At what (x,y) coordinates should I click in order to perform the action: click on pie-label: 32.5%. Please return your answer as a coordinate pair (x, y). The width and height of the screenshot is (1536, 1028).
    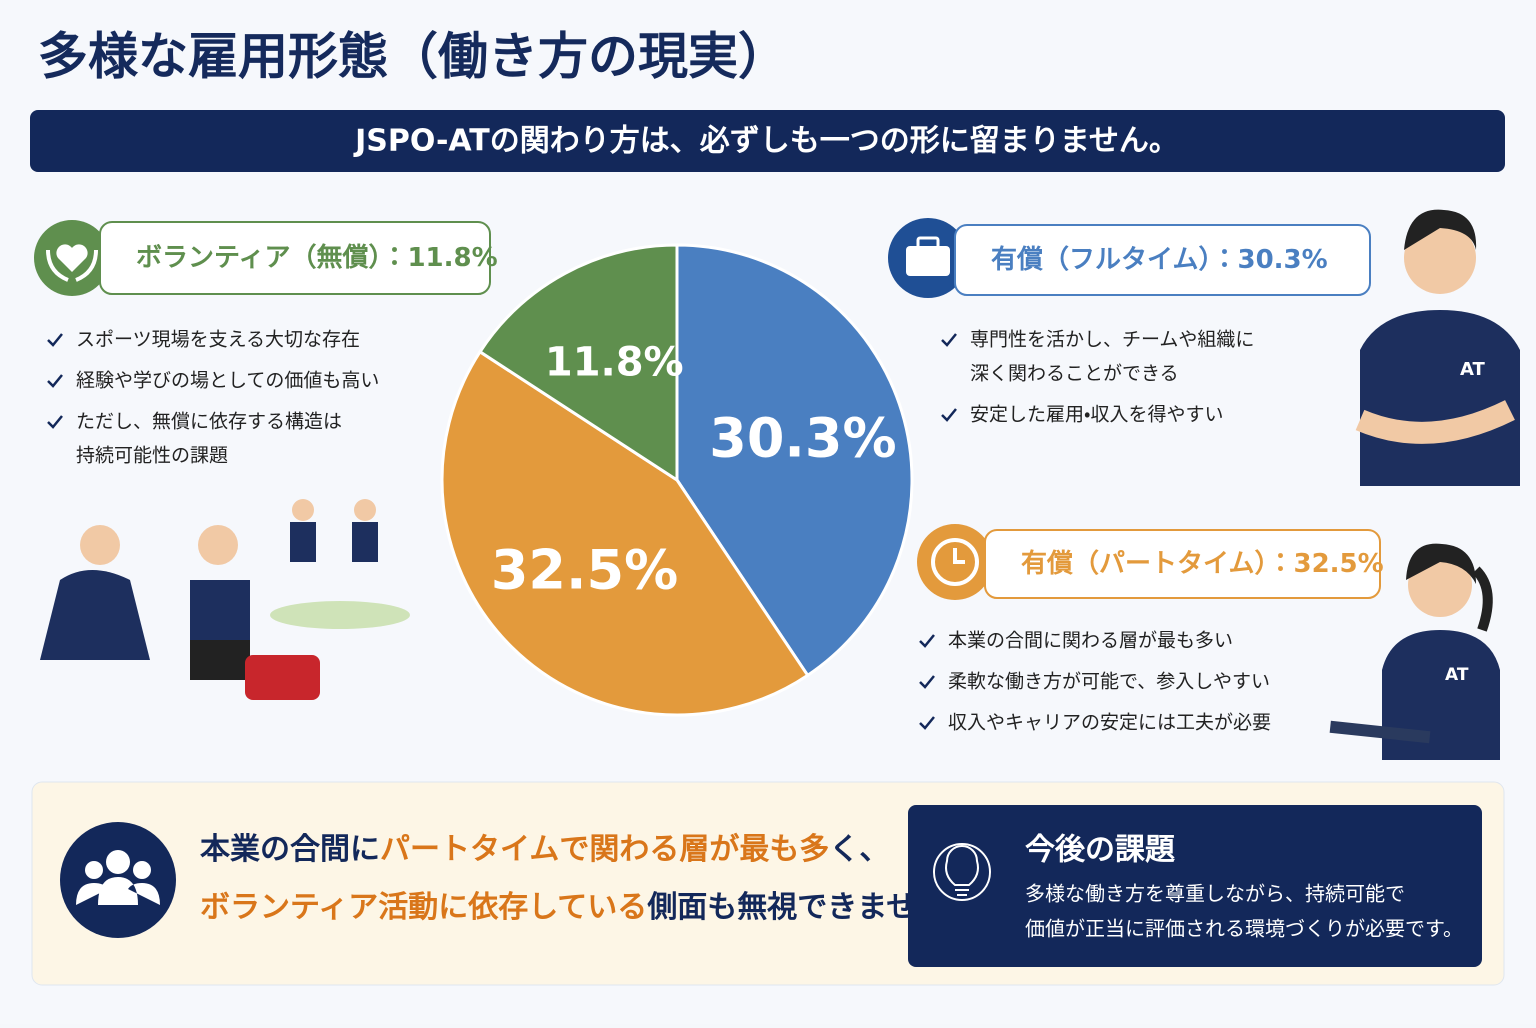
    Looking at the image, I should click on (584, 569).